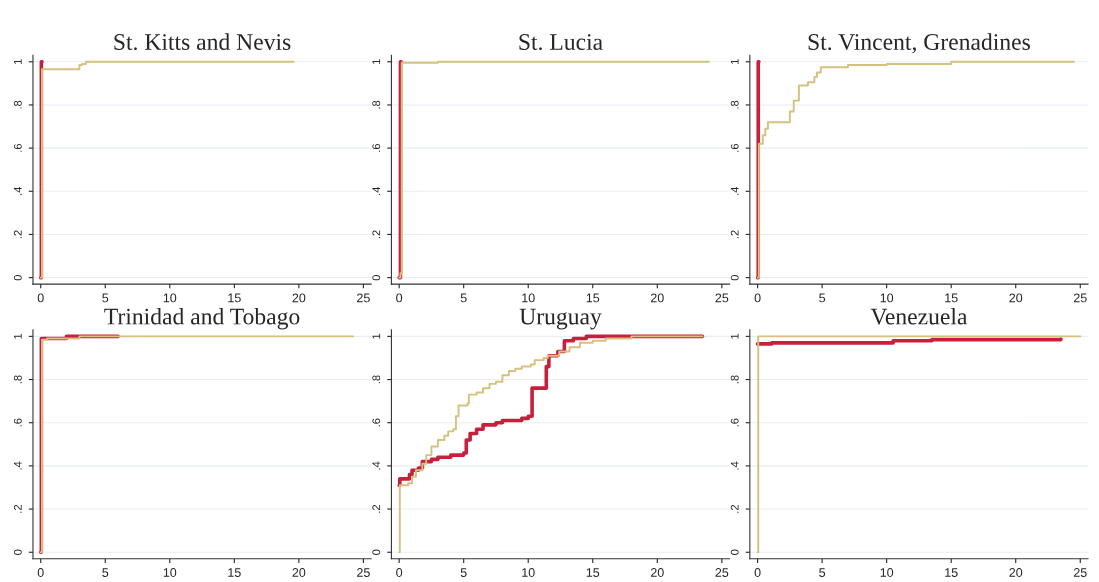 This screenshot has width=1099, height=582. I want to click on chart-title: Venezuela, so click(919, 316).